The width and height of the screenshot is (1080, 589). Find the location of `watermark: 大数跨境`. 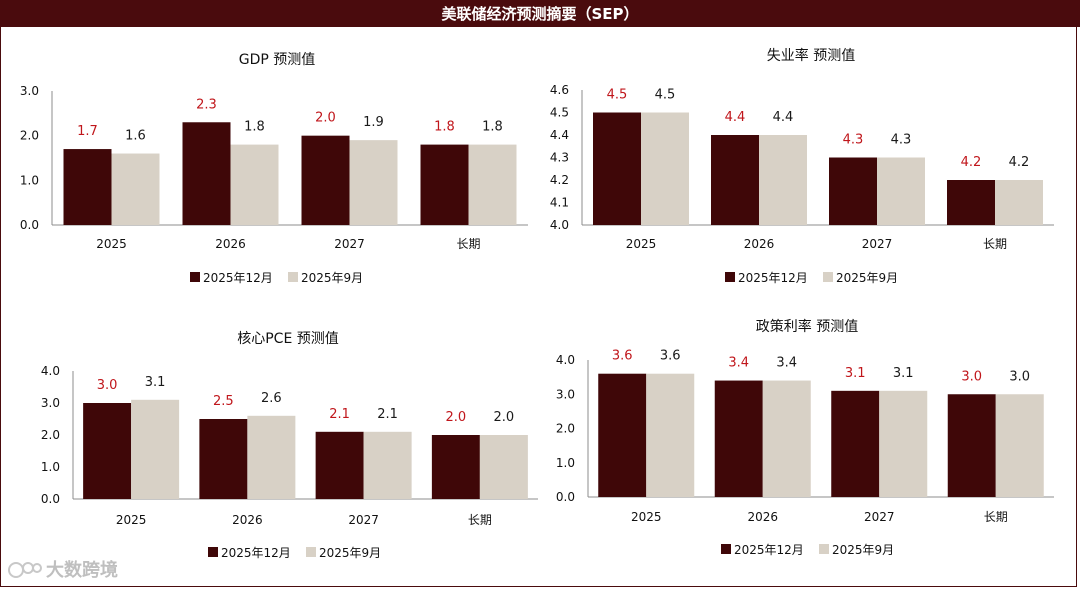

watermark: 大数跨境 is located at coordinates (63, 569).